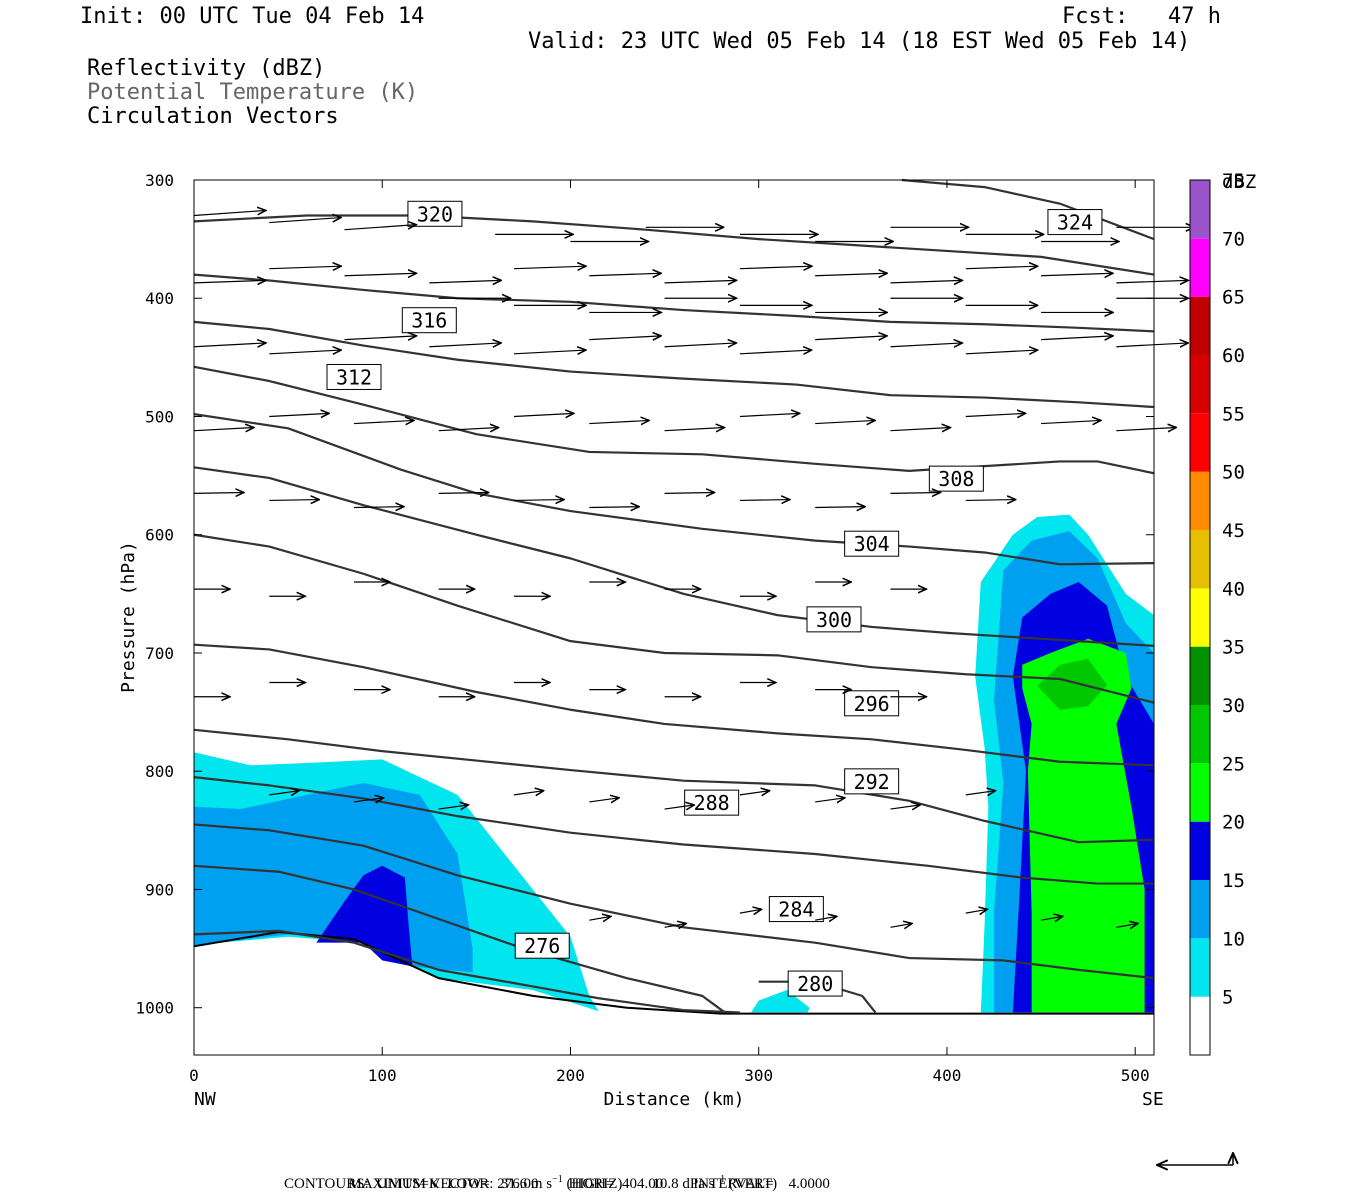 This screenshot has height=1200, width=1350. Describe the element at coordinates (1233, 589) in the screenshot. I see `colorbar-label: 40` at that location.